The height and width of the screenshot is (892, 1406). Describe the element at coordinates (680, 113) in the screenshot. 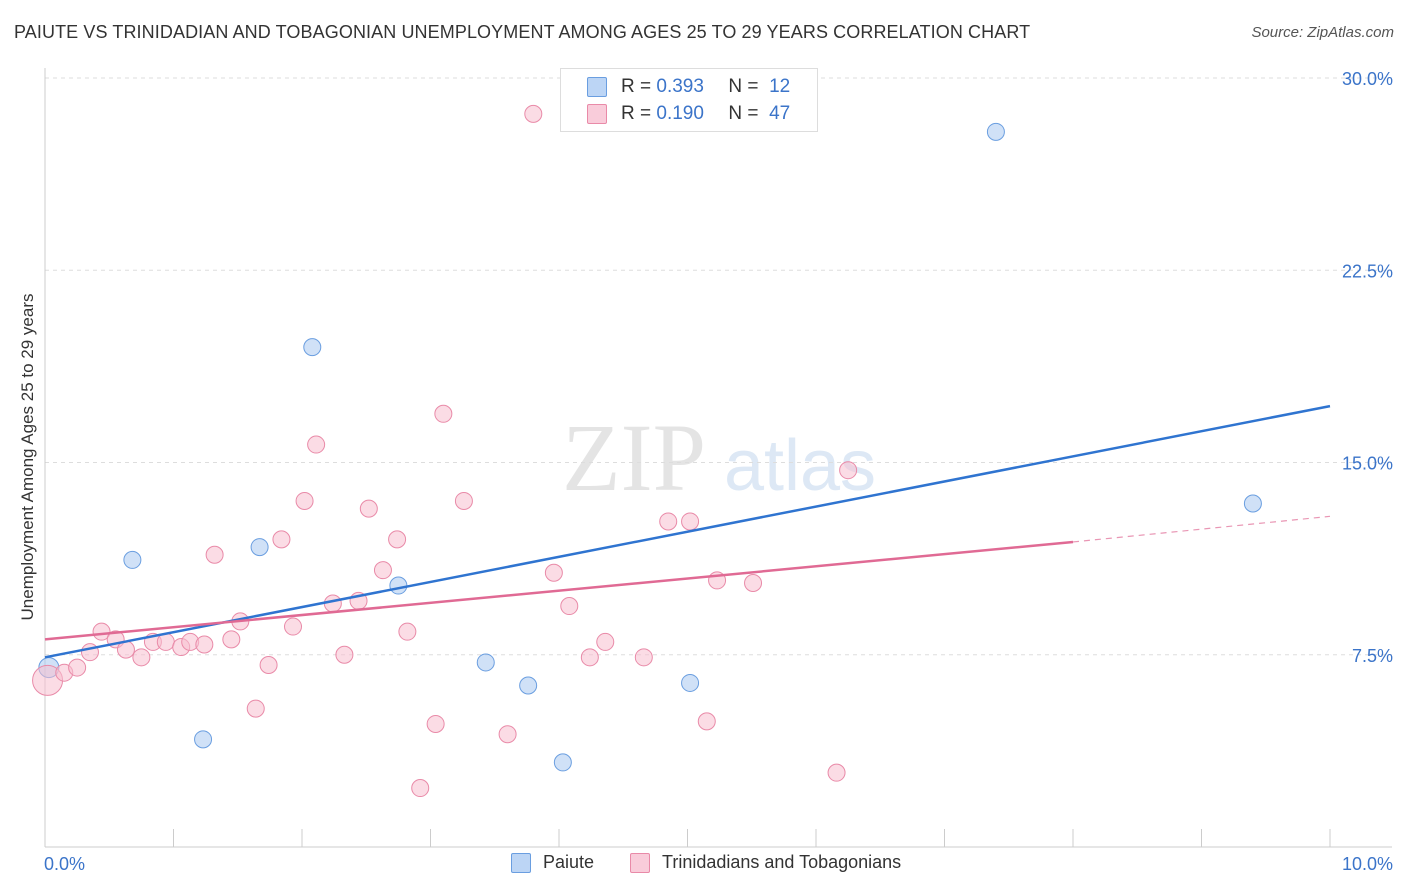

I see `trinidadian-r-value: 0.190` at that location.